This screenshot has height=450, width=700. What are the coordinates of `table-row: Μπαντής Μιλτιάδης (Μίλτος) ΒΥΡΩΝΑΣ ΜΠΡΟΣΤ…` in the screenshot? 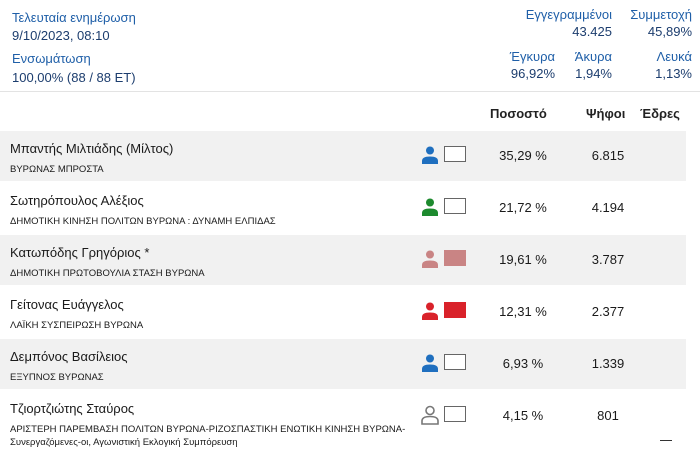 It's located at (343, 155).